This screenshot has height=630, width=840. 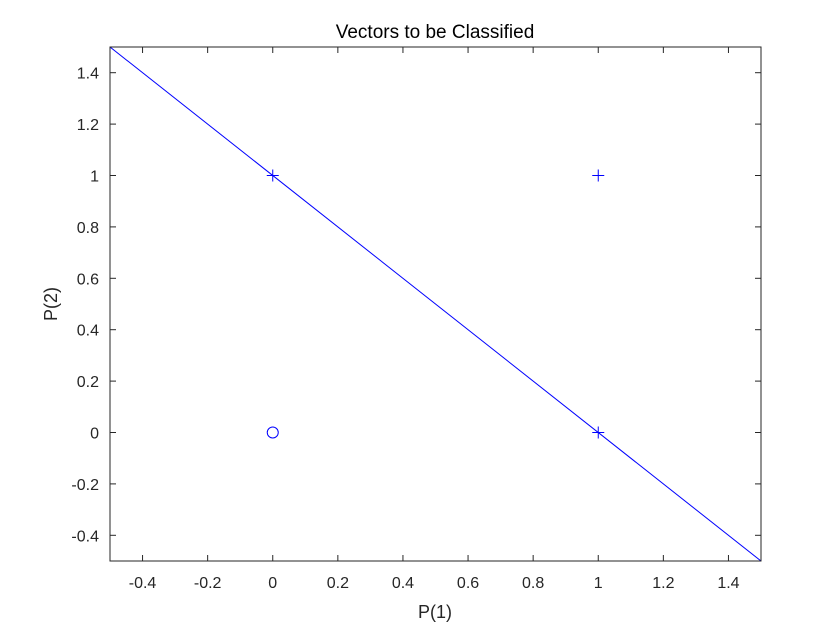 I want to click on x-tick-label: 0.4, so click(x=403, y=583).